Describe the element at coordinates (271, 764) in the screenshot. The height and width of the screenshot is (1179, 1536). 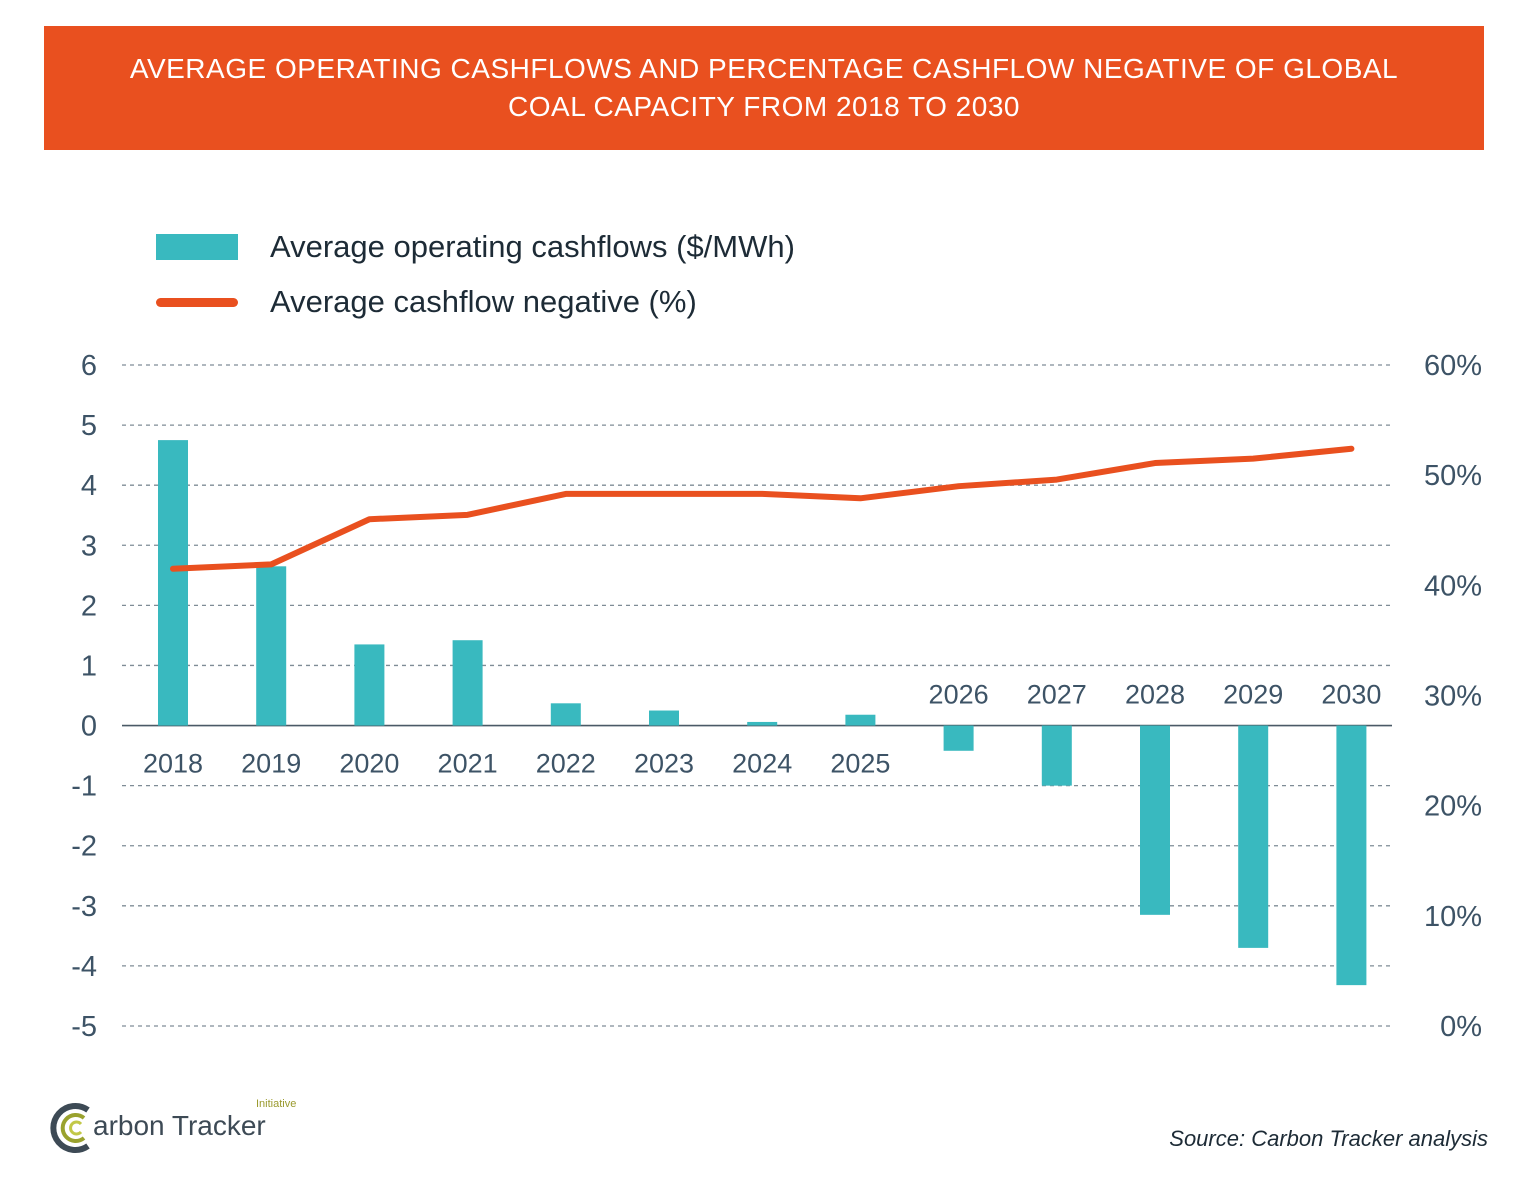
I see `category-label: 2019` at that location.